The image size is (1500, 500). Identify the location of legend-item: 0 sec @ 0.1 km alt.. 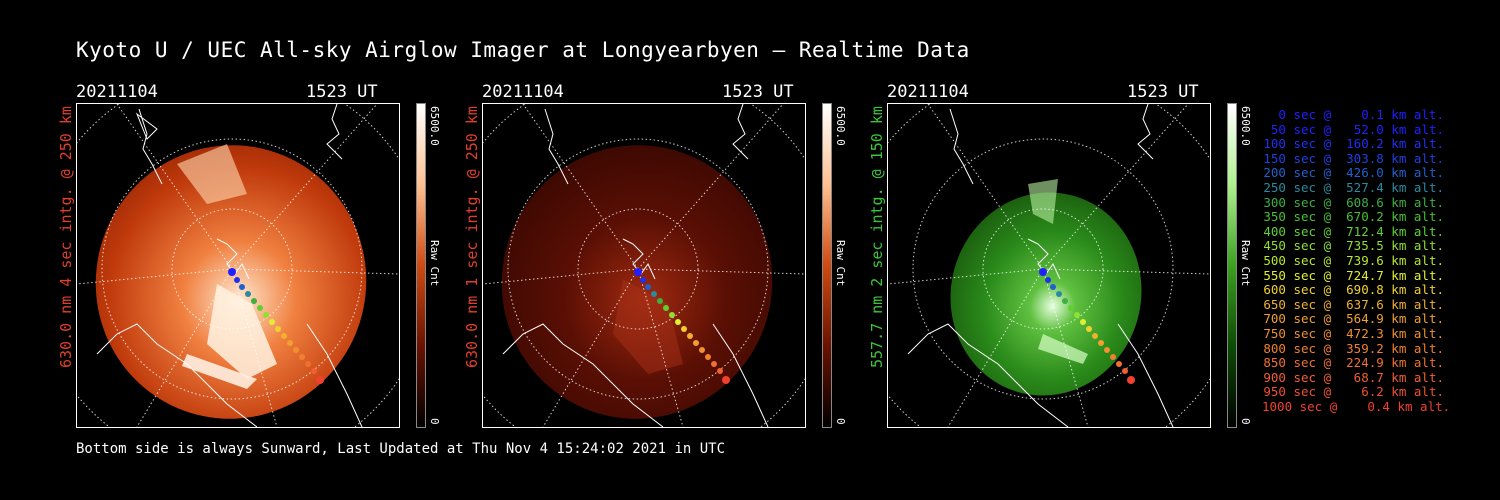
(1361, 114).